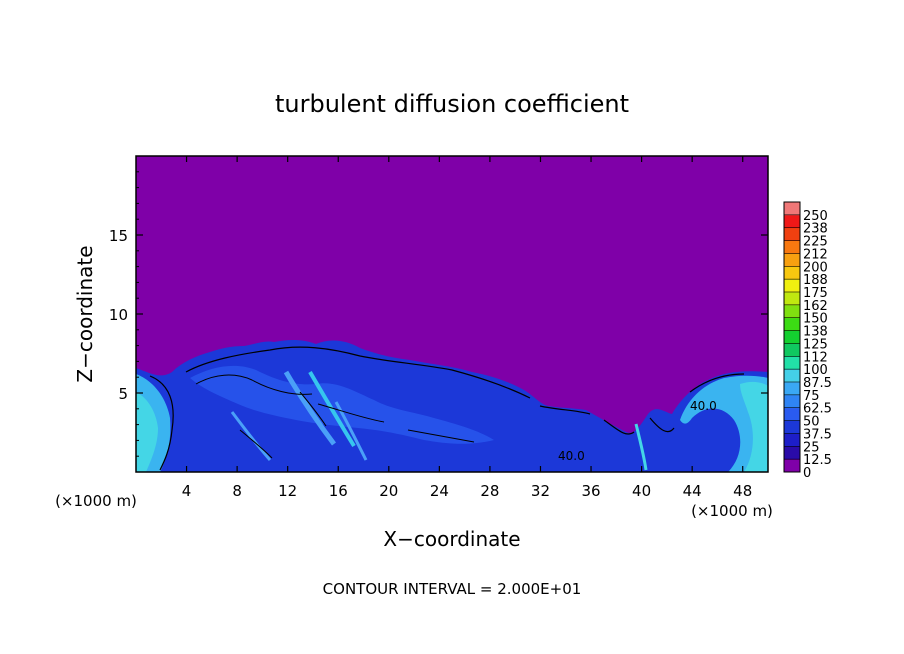  I want to click on contour-label-1: 40.0, so click(571, 456).